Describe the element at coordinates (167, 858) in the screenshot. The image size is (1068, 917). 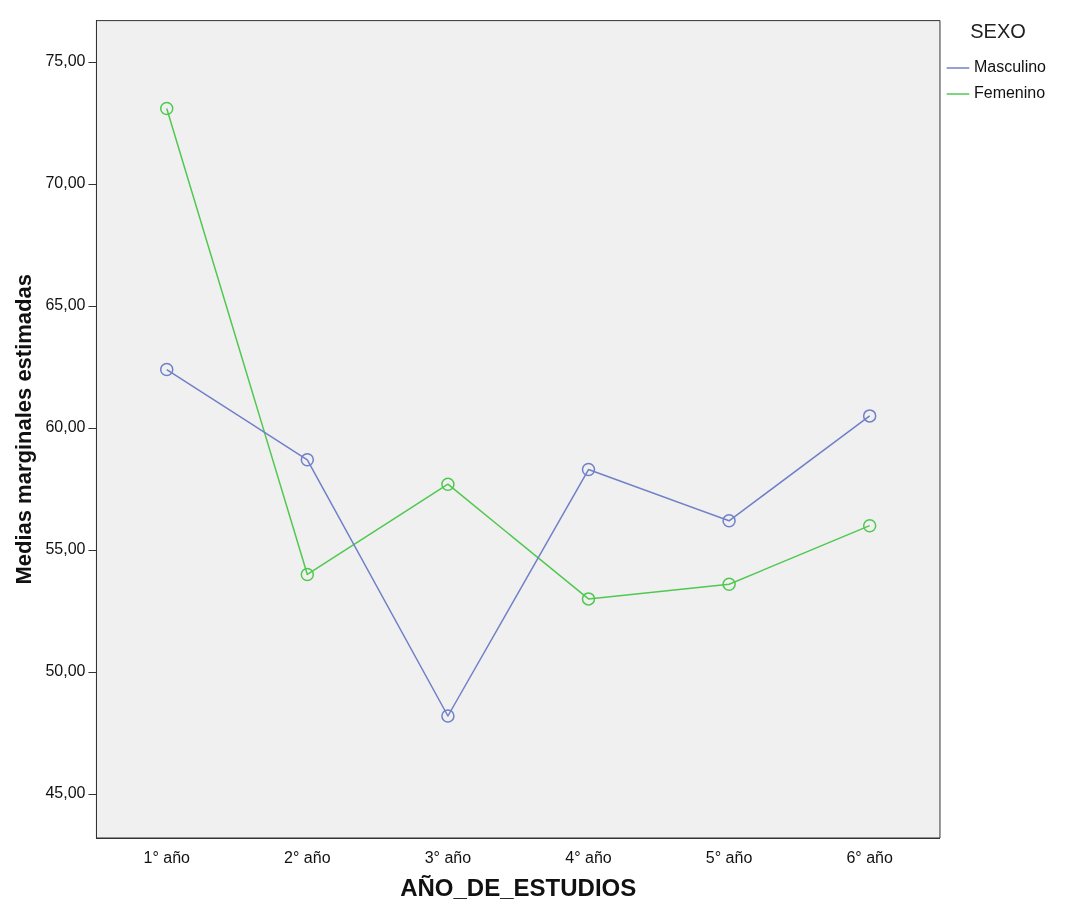
I see `x-tick-label: 1° año` at that location.